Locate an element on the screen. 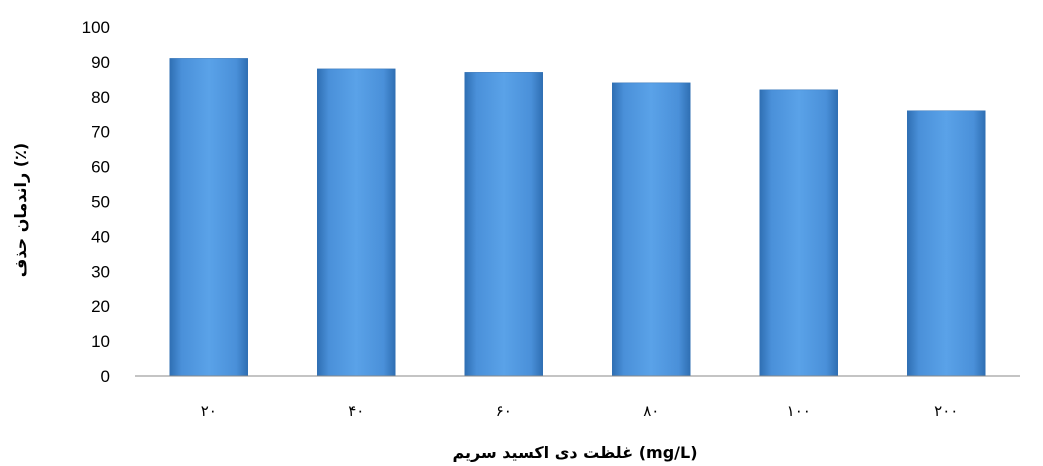 The height and width of the screenshot is (466, 1043). x-axis-title: غلظت دی اکسید سریم (mg/L) is located at coordinates (574, 452).